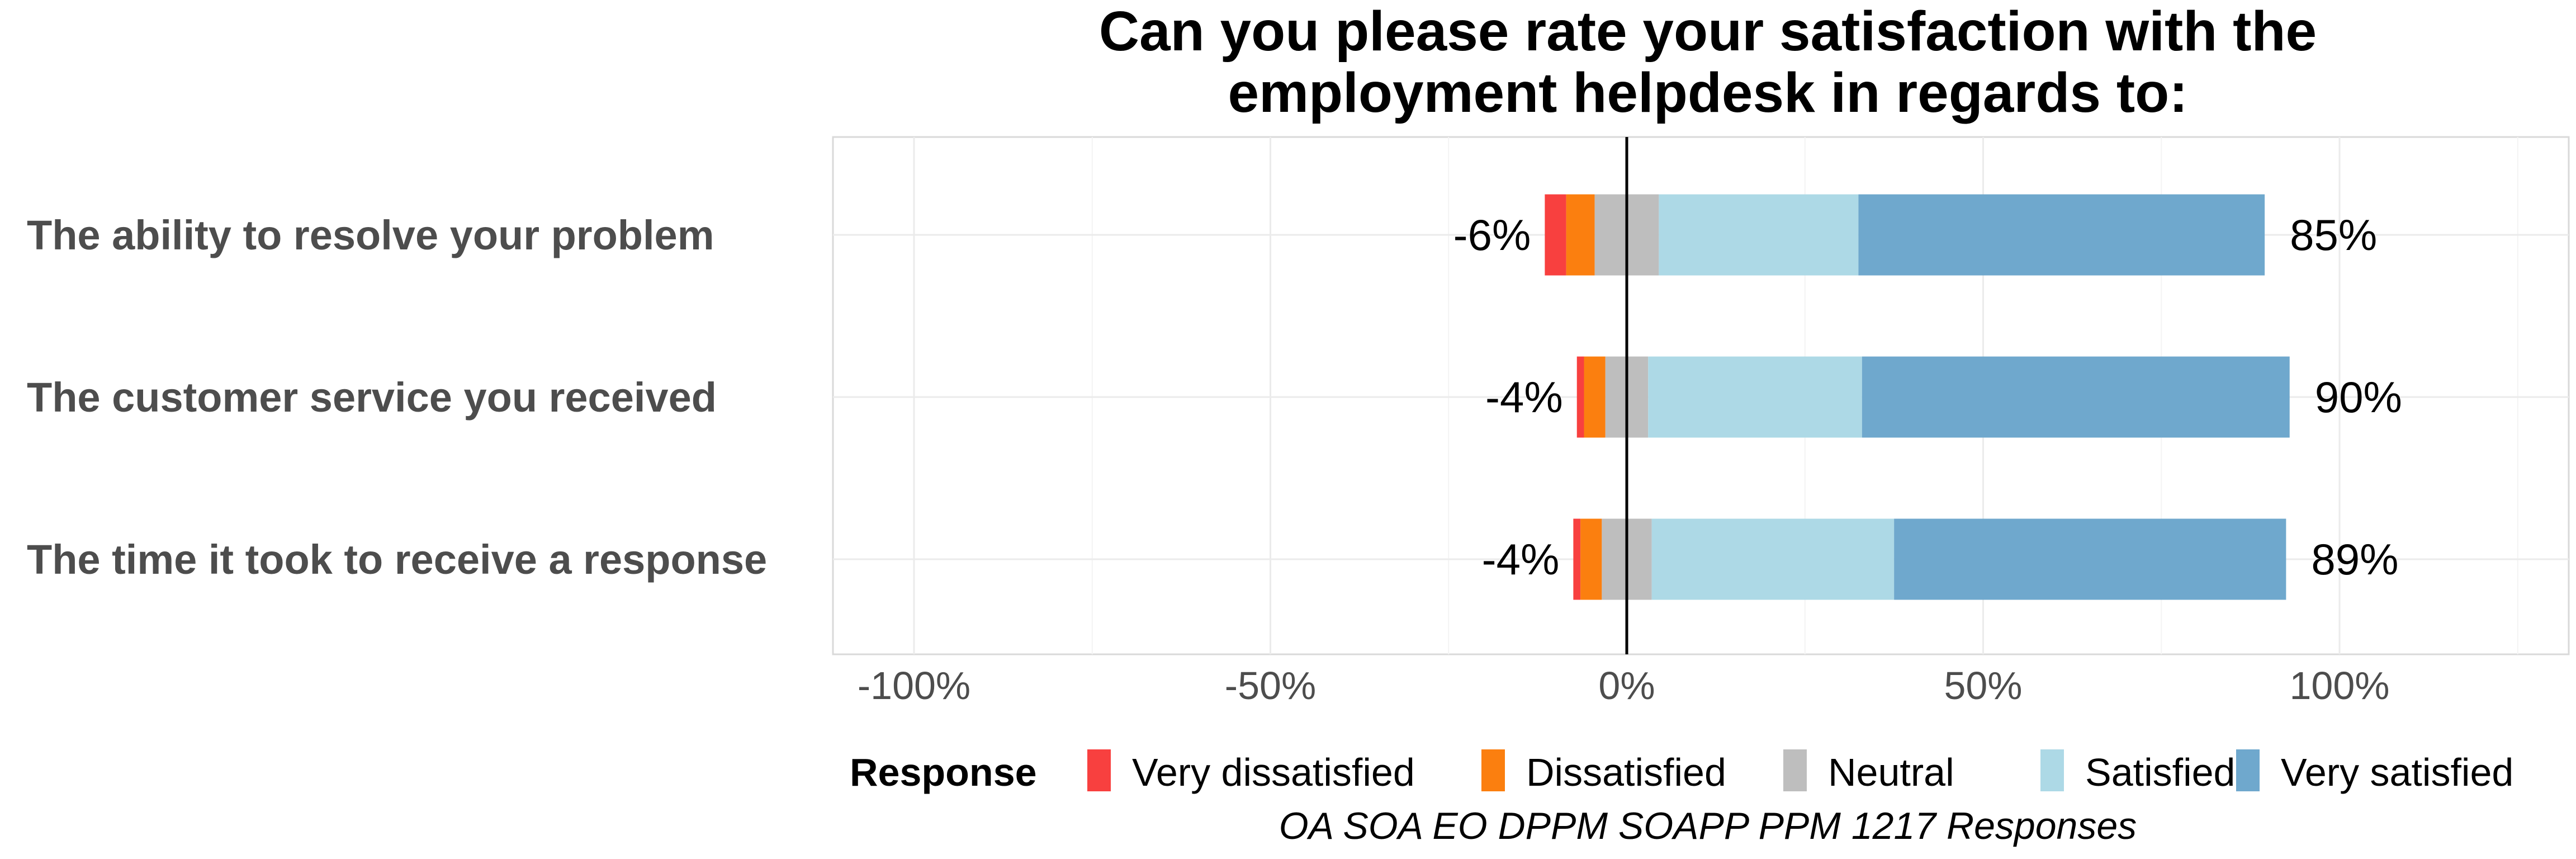 Image resolution: width=2576 pixels, height=859 pixels. Describe the element at coordinates (914, 685) in the screenshot. I see `x-tick-label-0: -100%` at that location.